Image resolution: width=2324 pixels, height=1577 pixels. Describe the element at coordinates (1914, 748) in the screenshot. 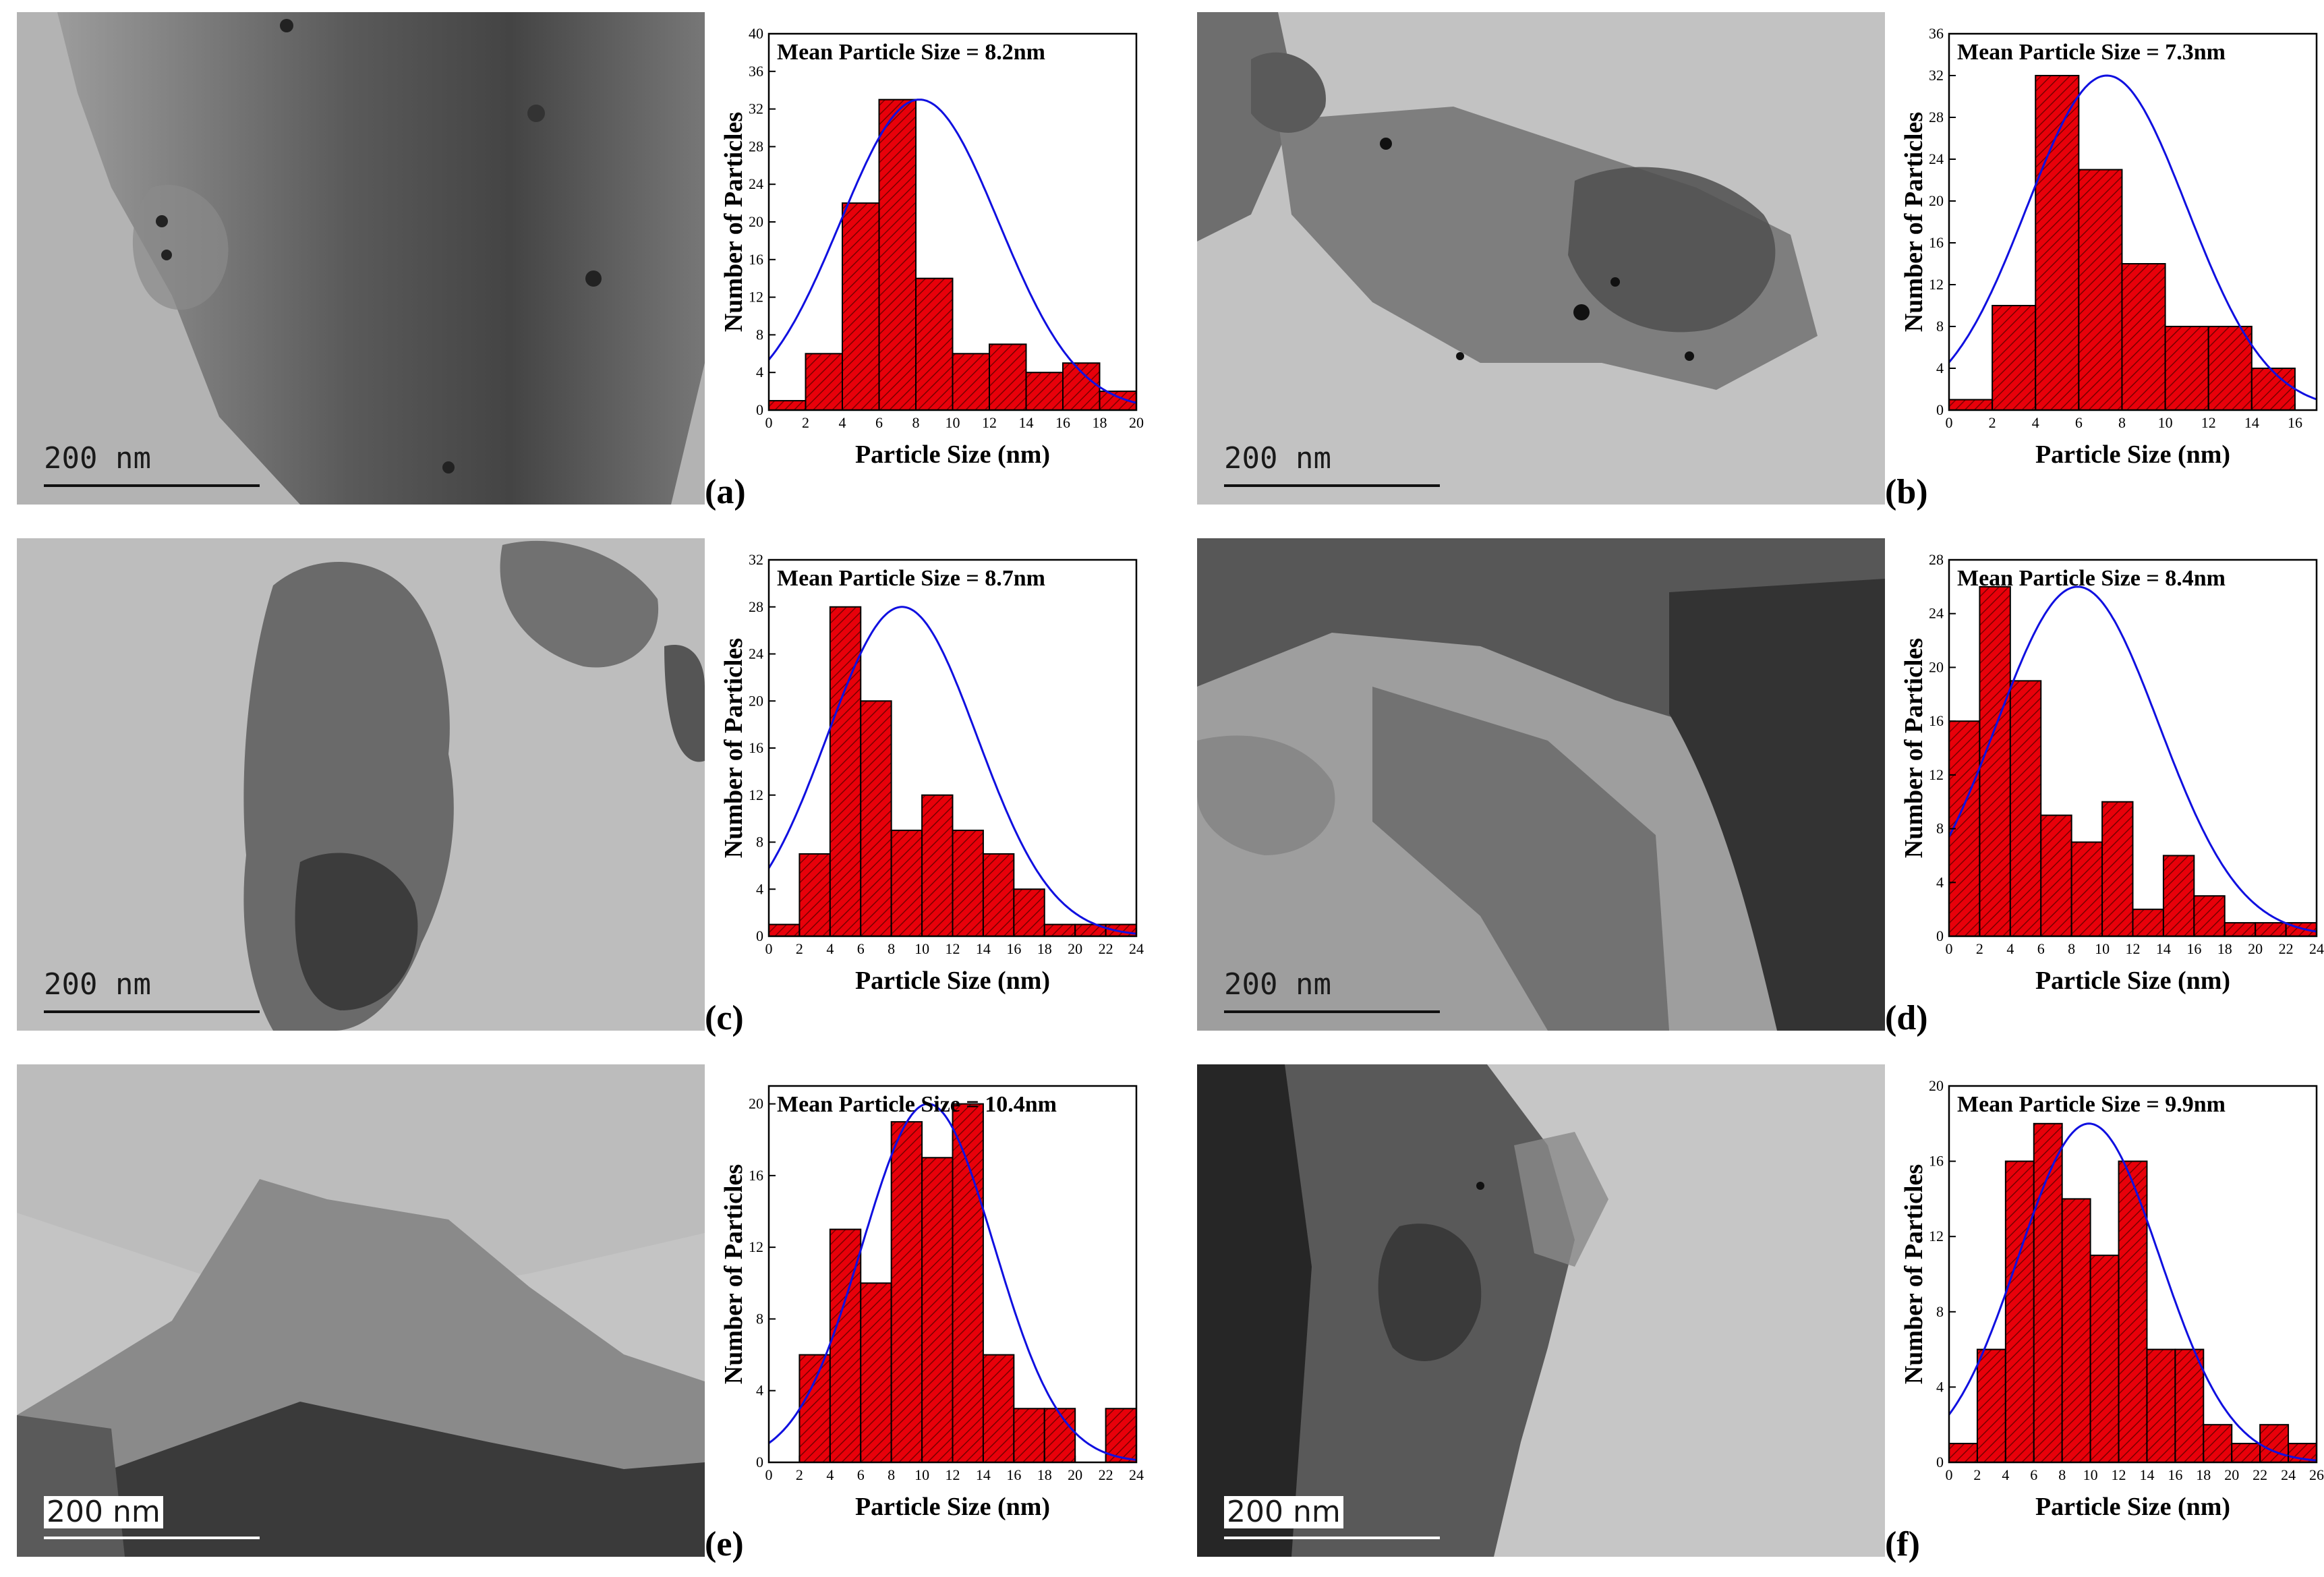

I see `y-axis-title: Number of Particles` at that location.